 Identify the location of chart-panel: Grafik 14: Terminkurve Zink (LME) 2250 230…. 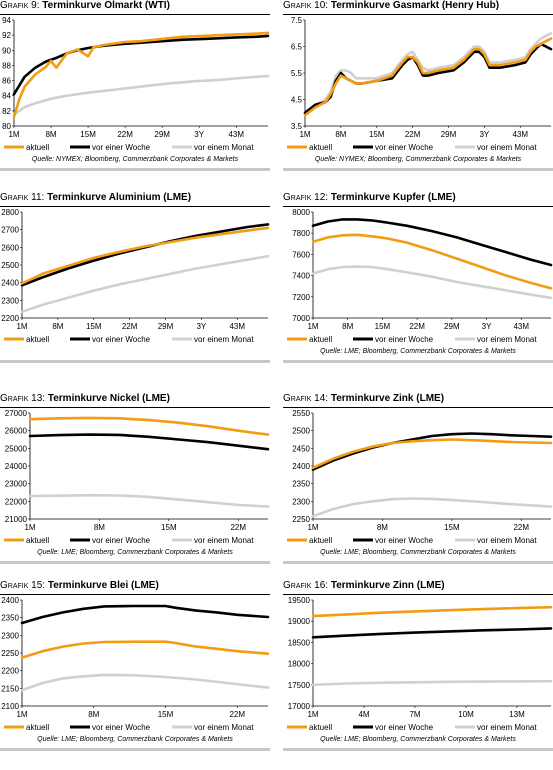
(418, 488).